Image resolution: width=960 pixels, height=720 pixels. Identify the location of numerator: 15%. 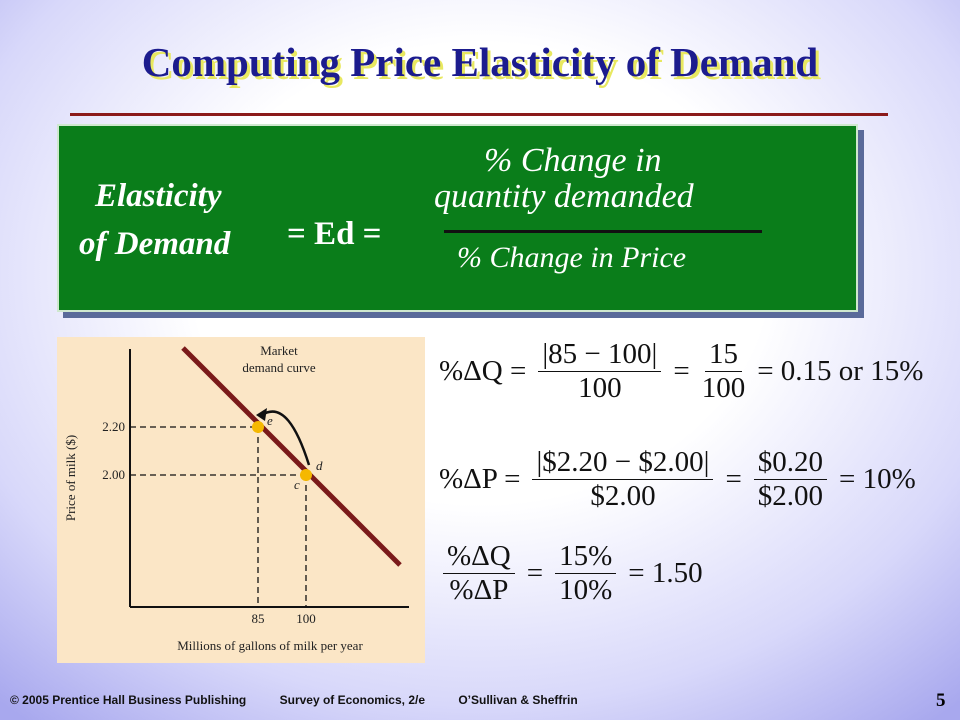
(586, 557).